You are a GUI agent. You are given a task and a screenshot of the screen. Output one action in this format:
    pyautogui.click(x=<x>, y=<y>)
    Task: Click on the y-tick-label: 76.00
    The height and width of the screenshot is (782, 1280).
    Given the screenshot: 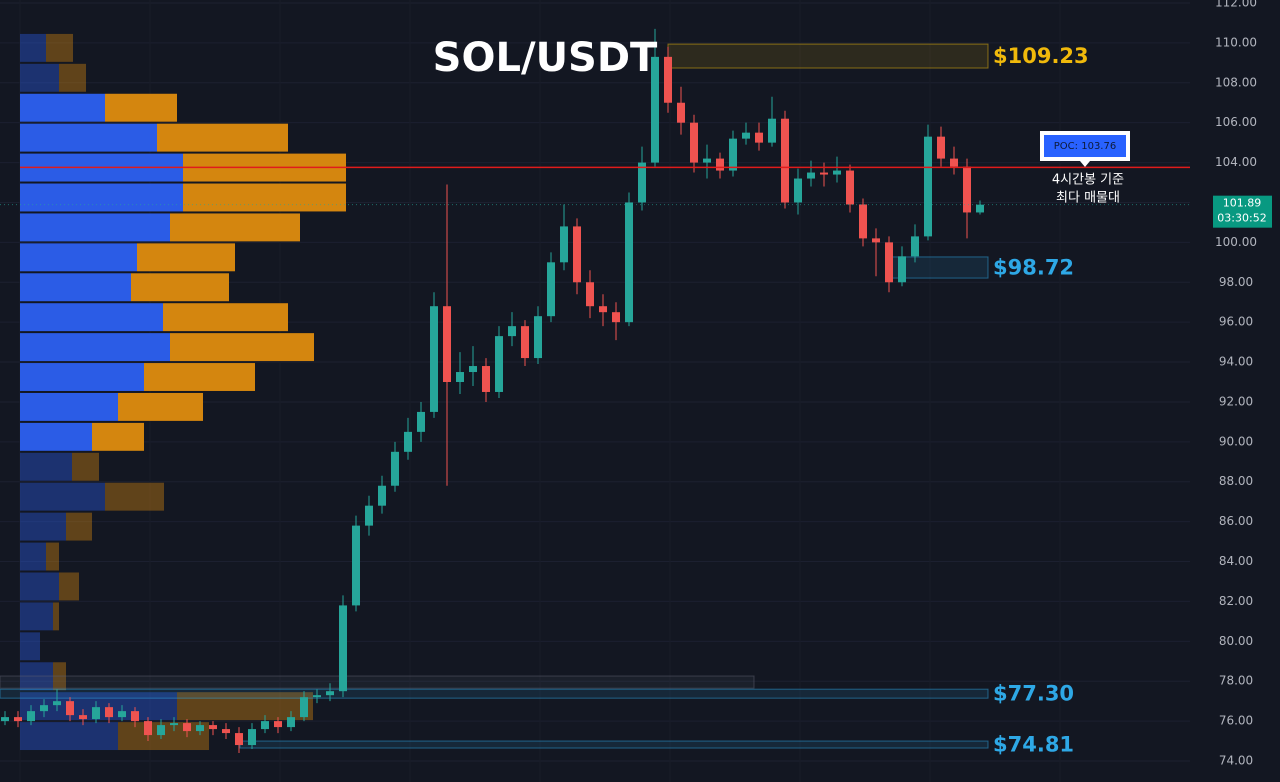 What is the action you would take?
    pyautogui.click(x=1236, y=721)
    